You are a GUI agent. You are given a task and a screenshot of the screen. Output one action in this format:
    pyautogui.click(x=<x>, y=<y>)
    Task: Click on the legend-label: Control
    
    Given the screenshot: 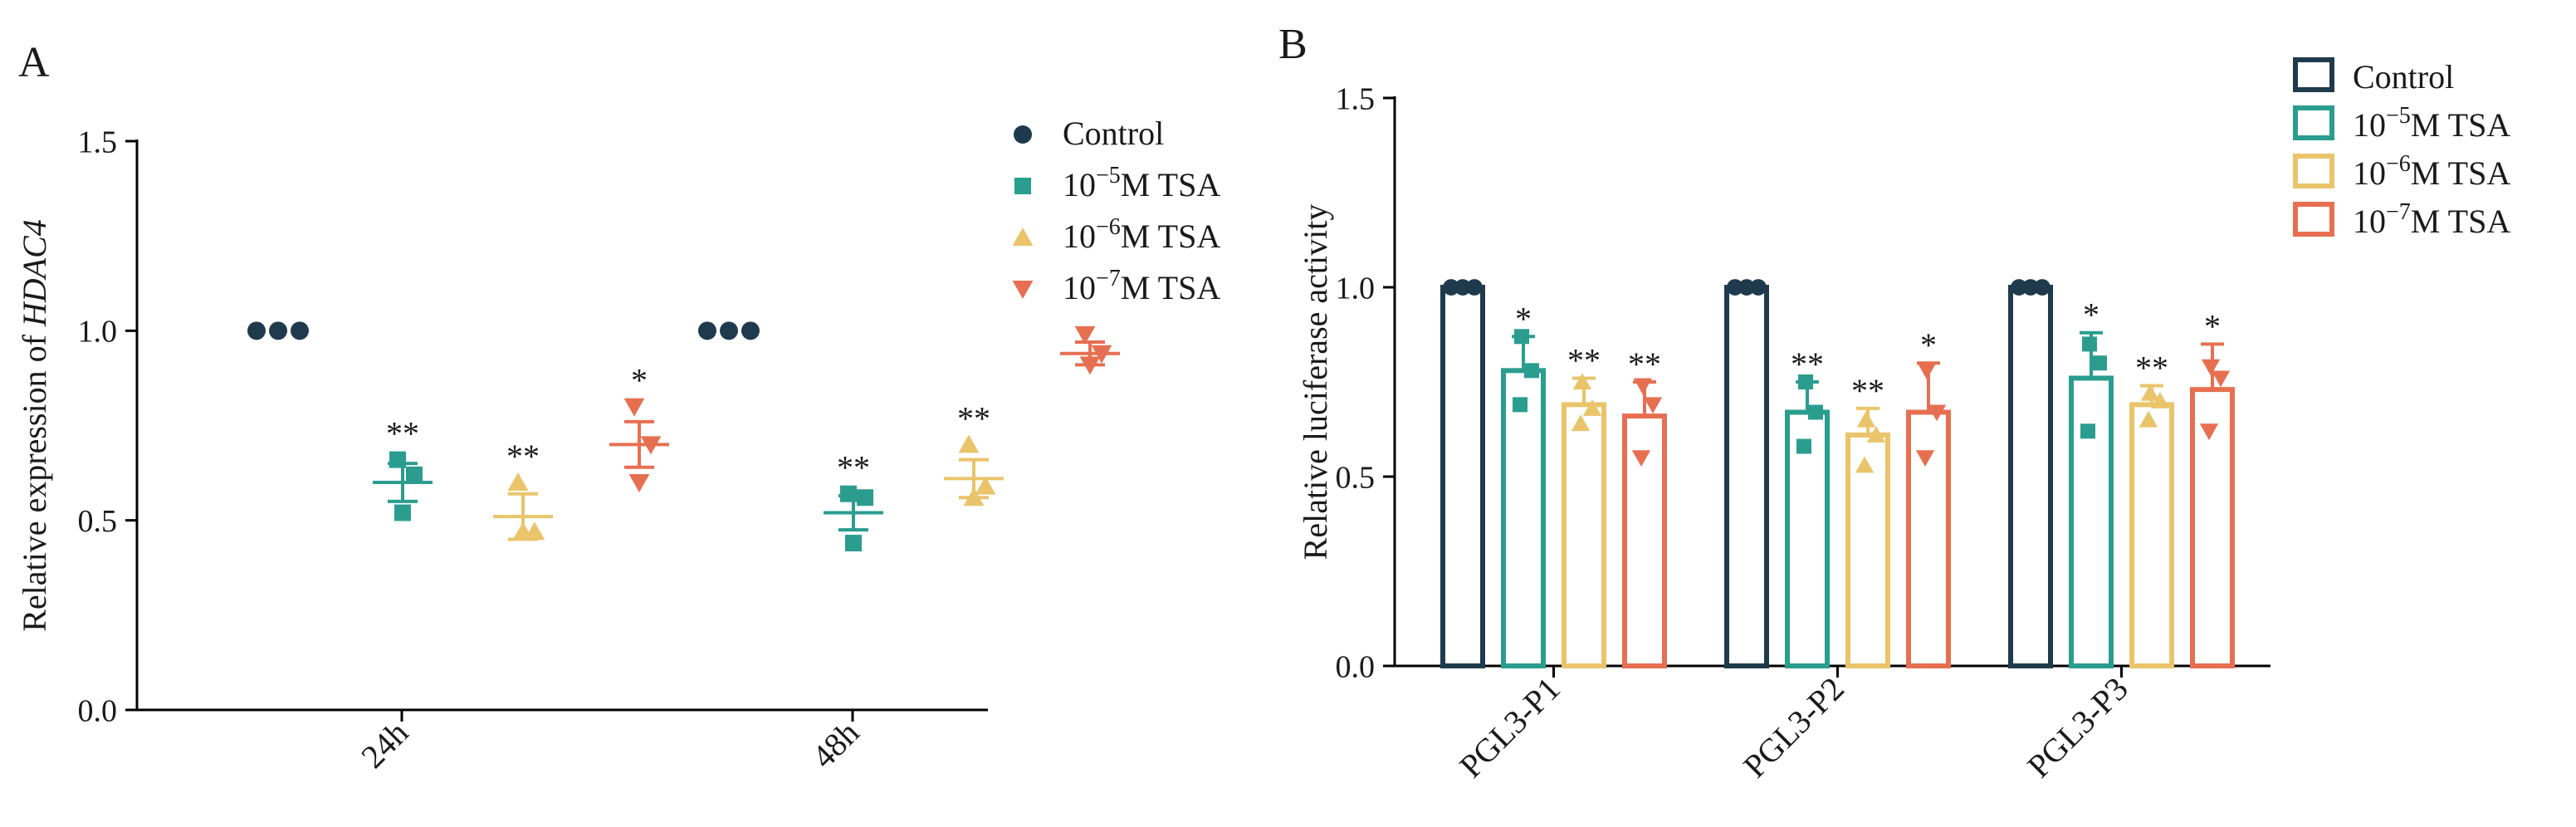 What is the action you would take?
    pyautogui.click(x=1113, y=133)
    